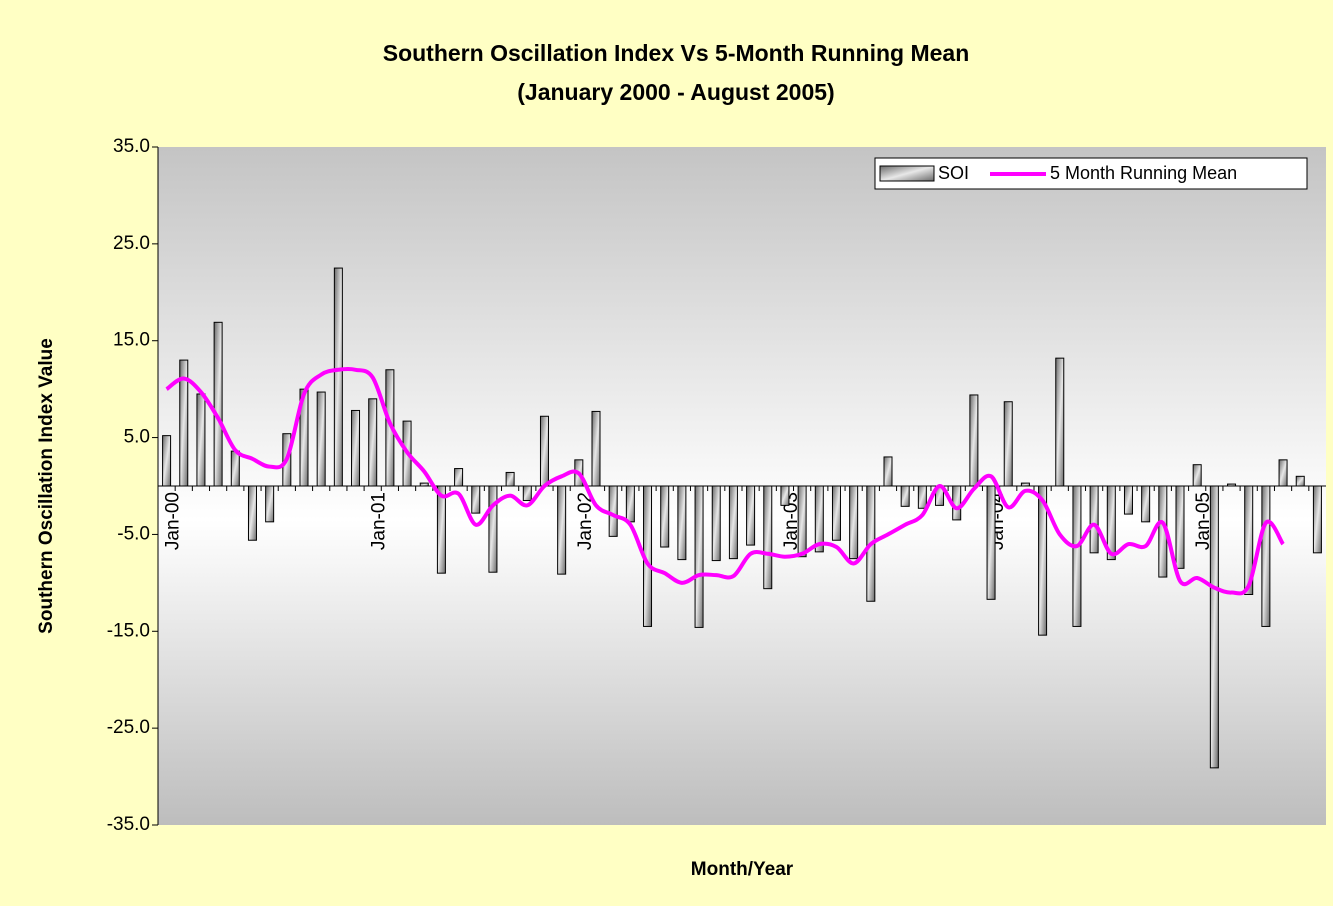  I want to click on y-tick-label: -15.0, so click(128, 630).